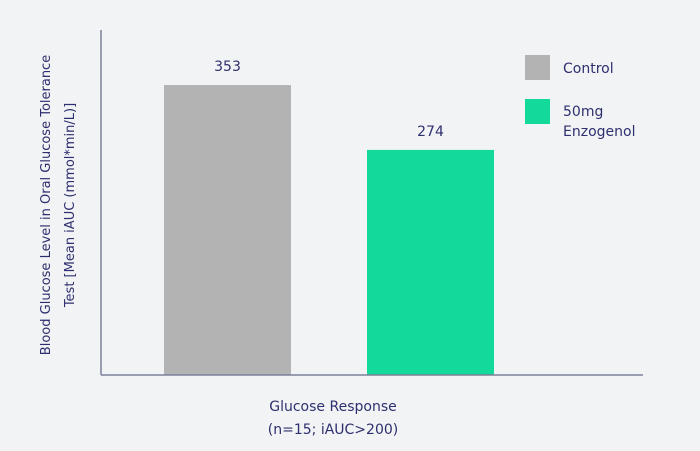 The height and width of the screenshot is (451, 700). What do you see at coordinates (583, 112) in the screenshot?
I see `legend-label-enzogenol-line-1: 50mg` at bounding box center [583, 112].